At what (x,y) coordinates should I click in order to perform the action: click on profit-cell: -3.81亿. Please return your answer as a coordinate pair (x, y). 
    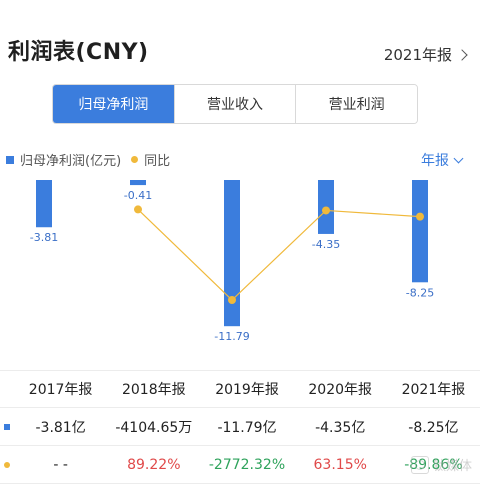
    Looking at the image, I should click on (60, 427).